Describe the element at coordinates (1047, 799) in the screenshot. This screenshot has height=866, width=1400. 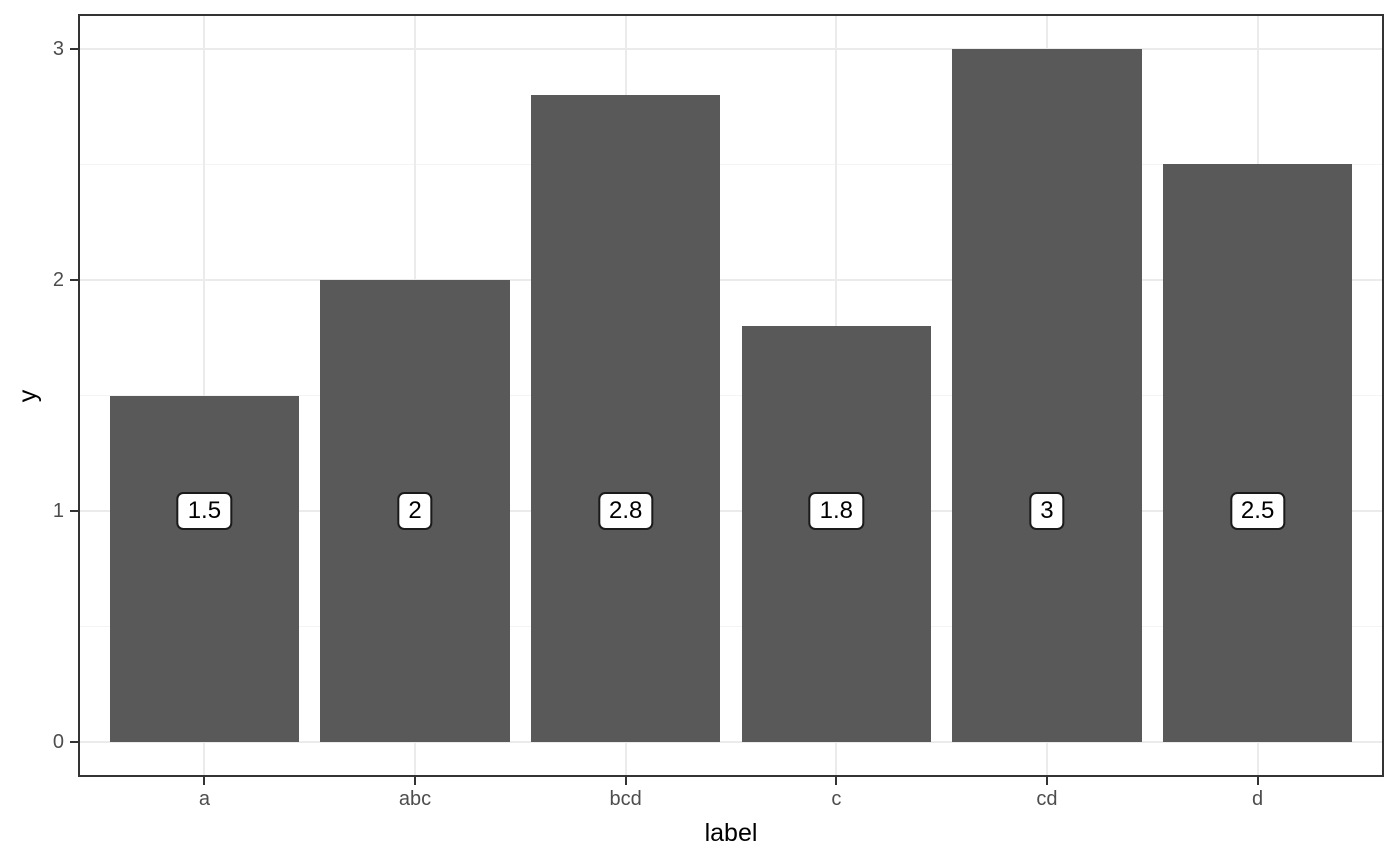
I see `x-axis-tick-label: cd` at that location.